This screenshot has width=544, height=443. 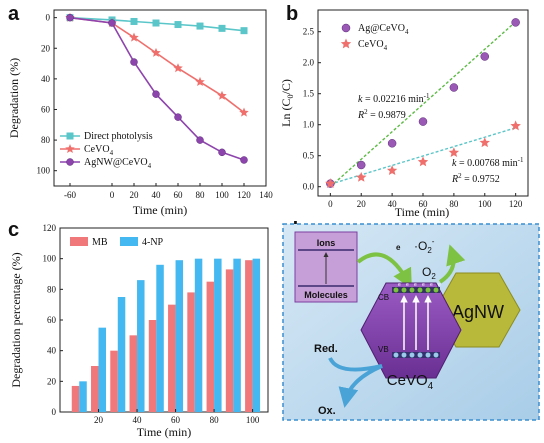 What do you see at coordinates (384, 271) in the screenshot?
I see `electron-transfer-arrow` at bounding box center [384, 271].